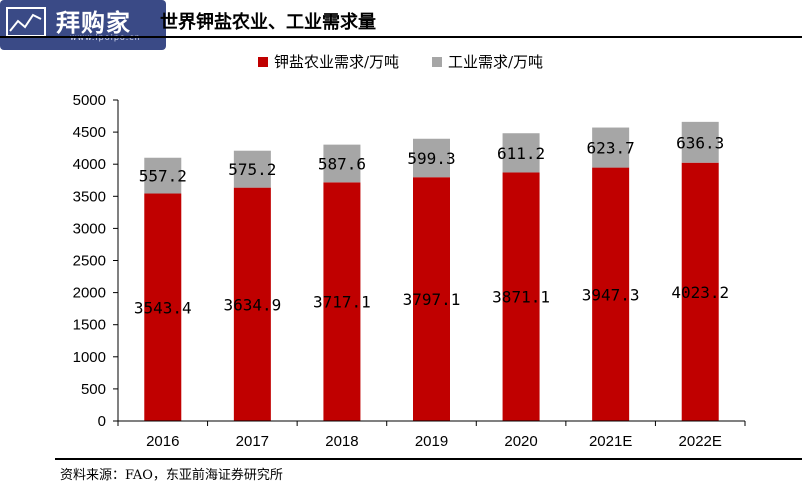 This screenshot has width=802, height=491. Describe the element at coordinates (89, 261) in the screenshot. I see `y-tick-label: 2500` at that location.